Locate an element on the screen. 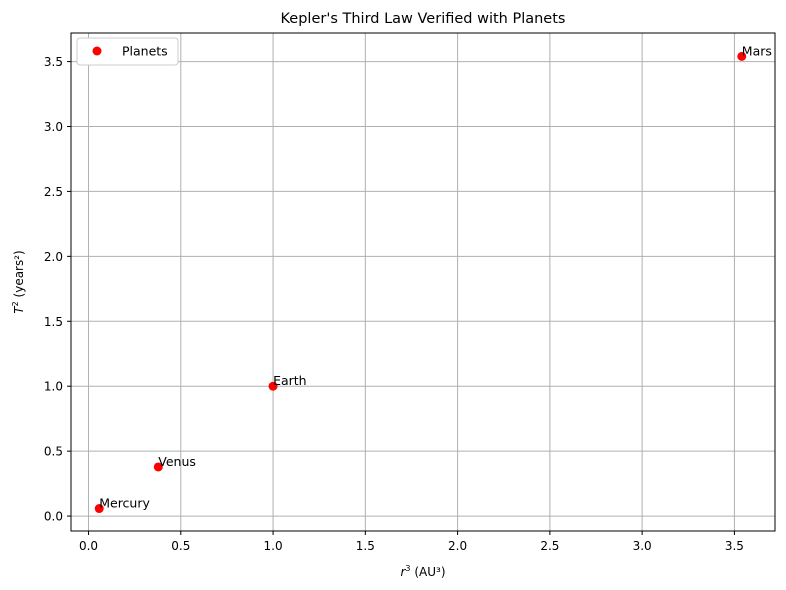 The image size is (786, 590). x-tick-label: 2.0 is located at coordinates (457, 546).